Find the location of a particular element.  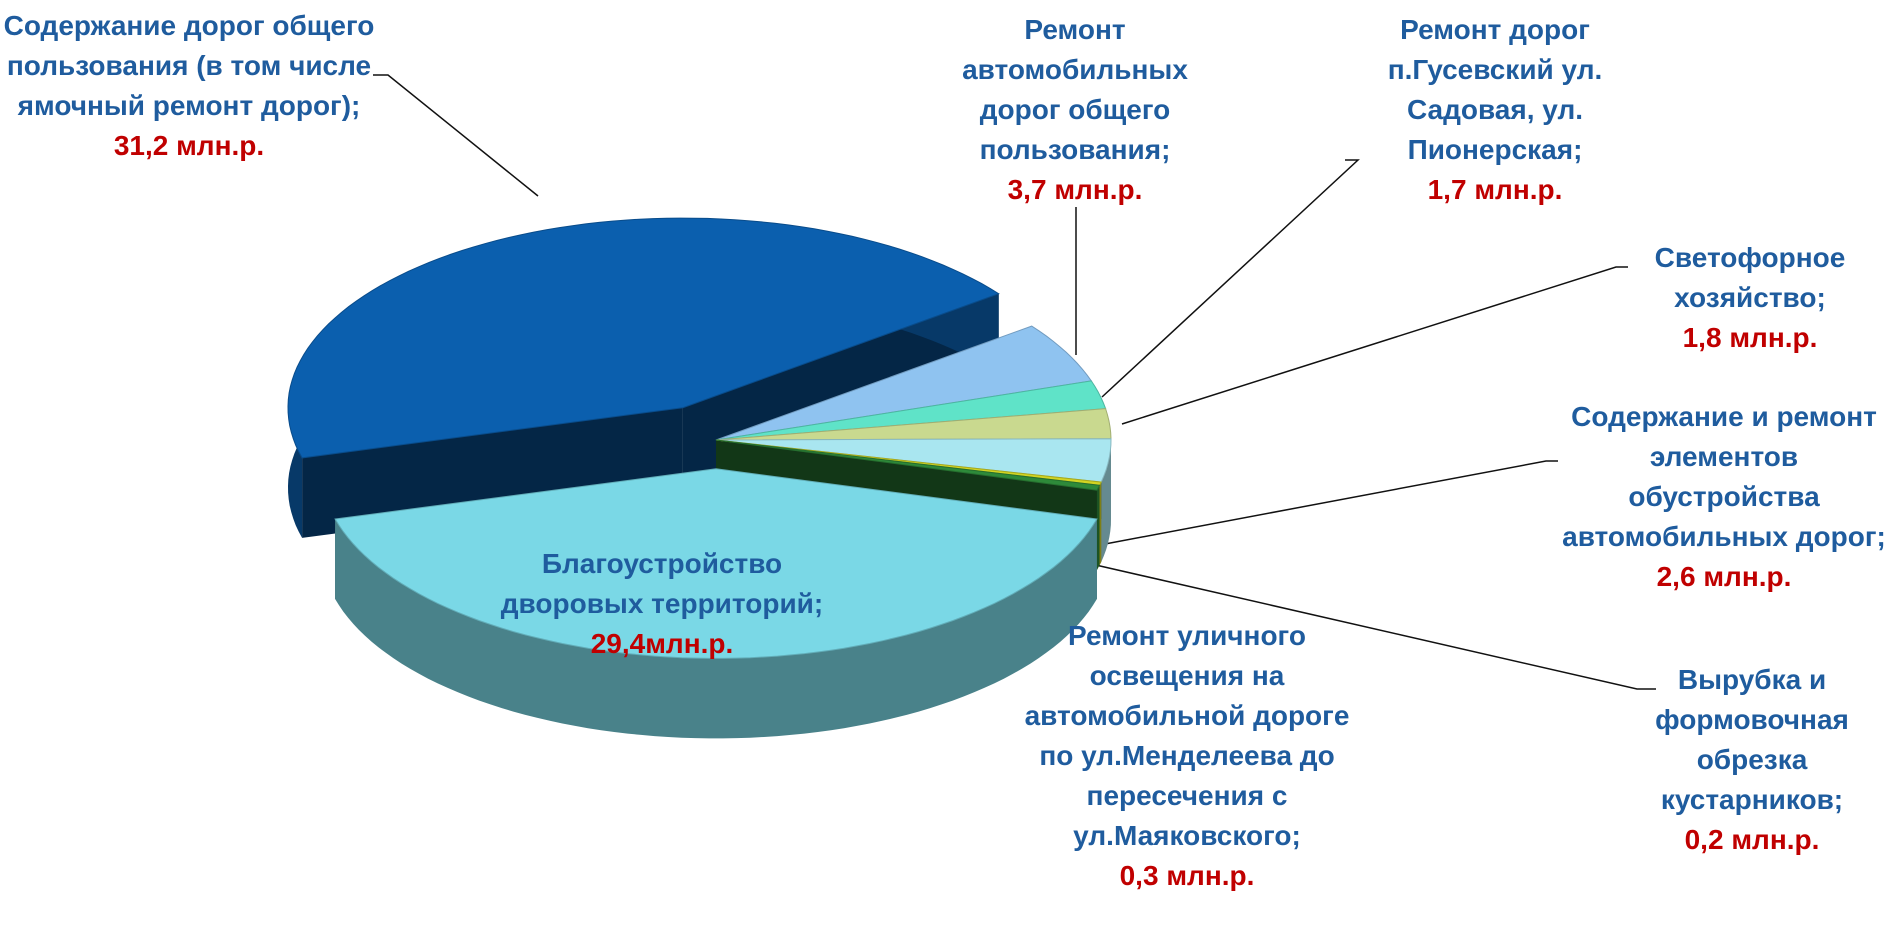

value-label: 0,2 млн.р. is located at coordinates (1752, 839).